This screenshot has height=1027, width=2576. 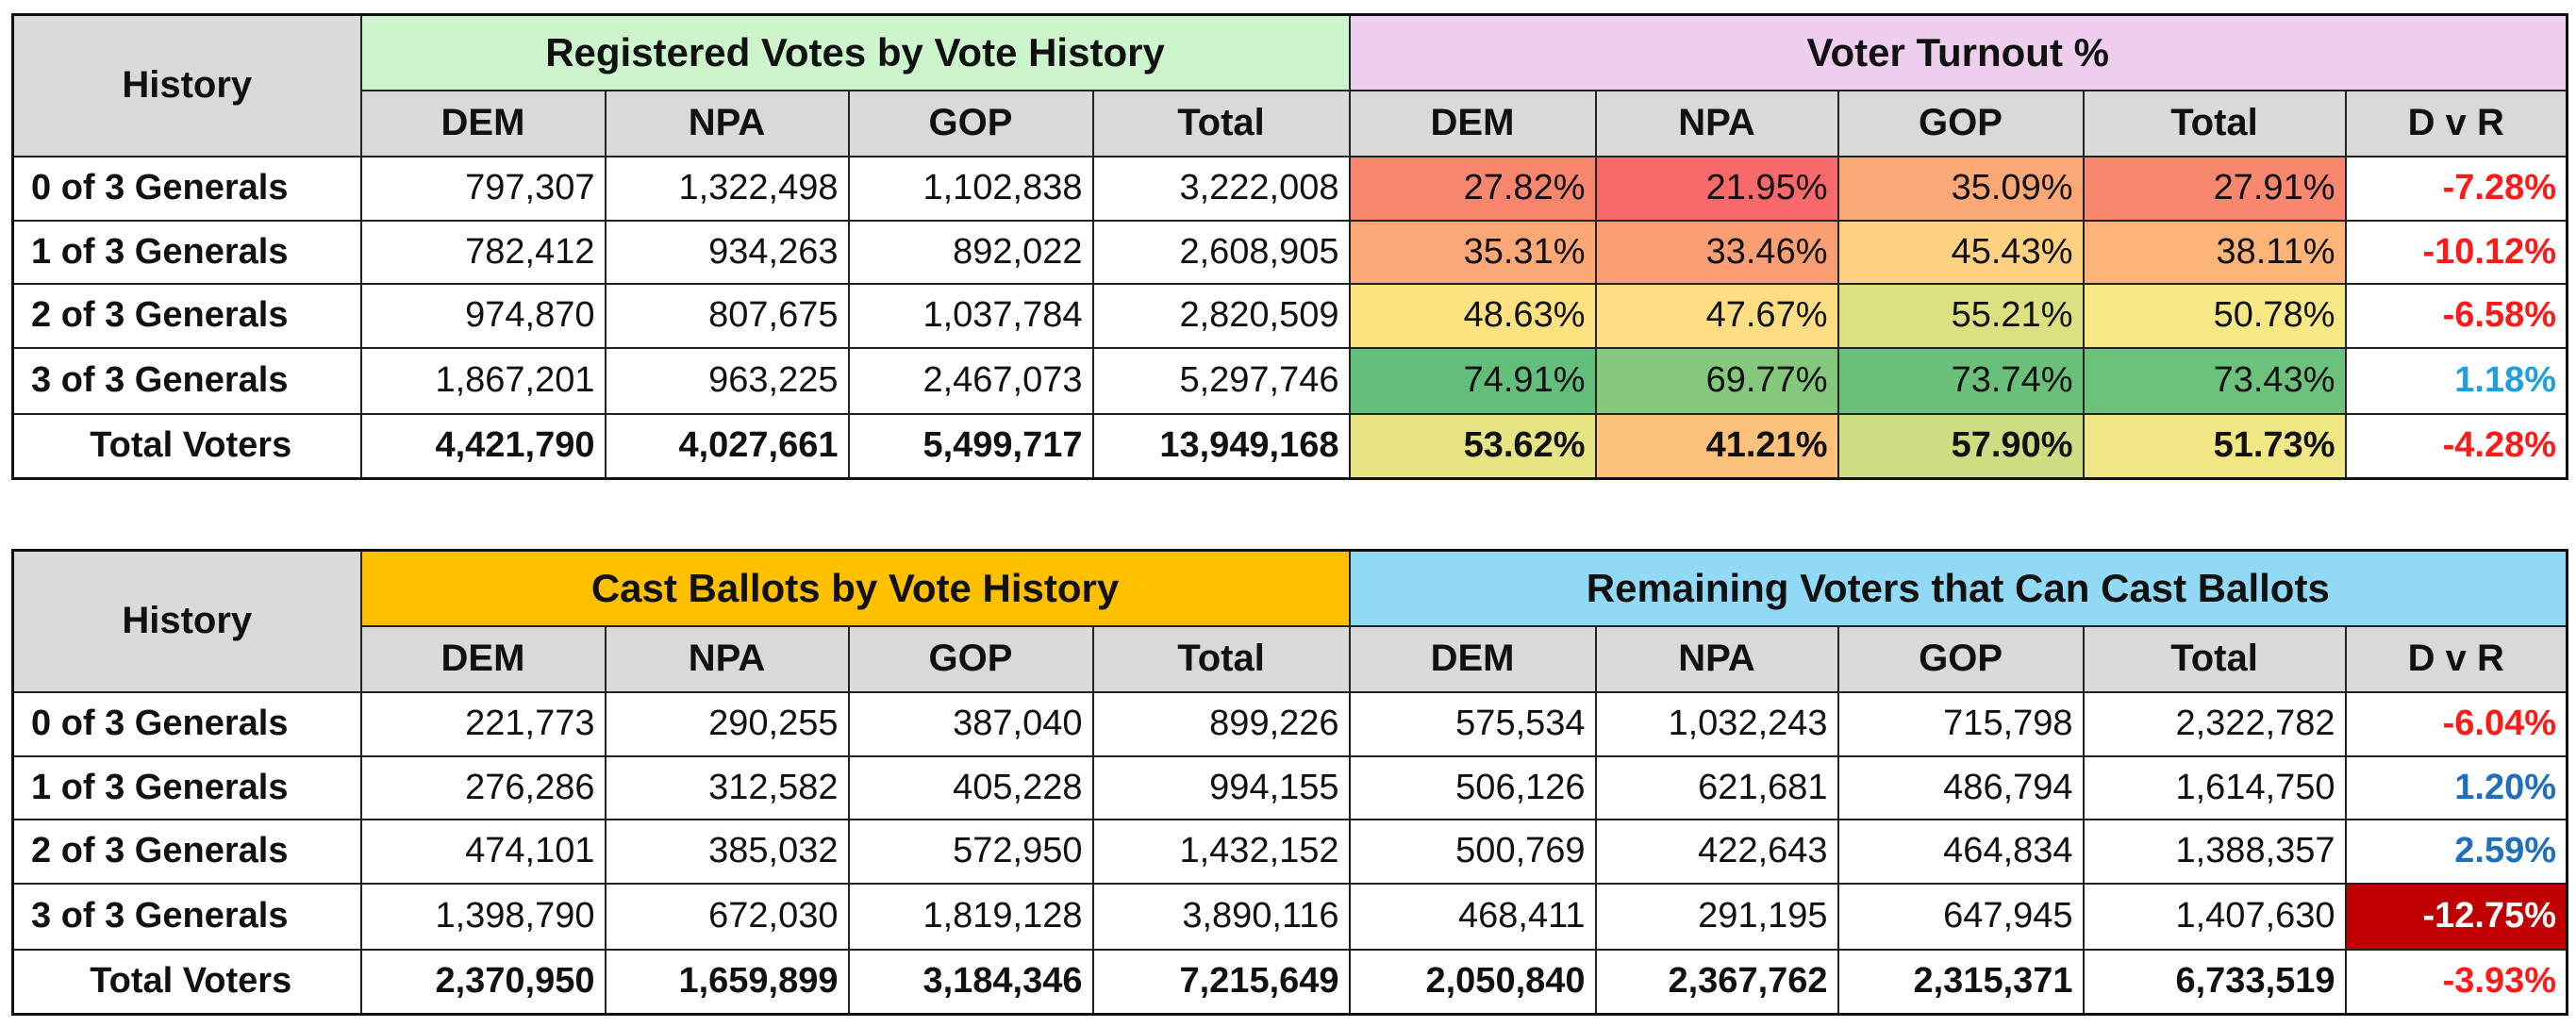 What do you see at coordinates (1716, 851) in the screenshot?
I see `cell: 422,643` at bounding box center [1716, 851].